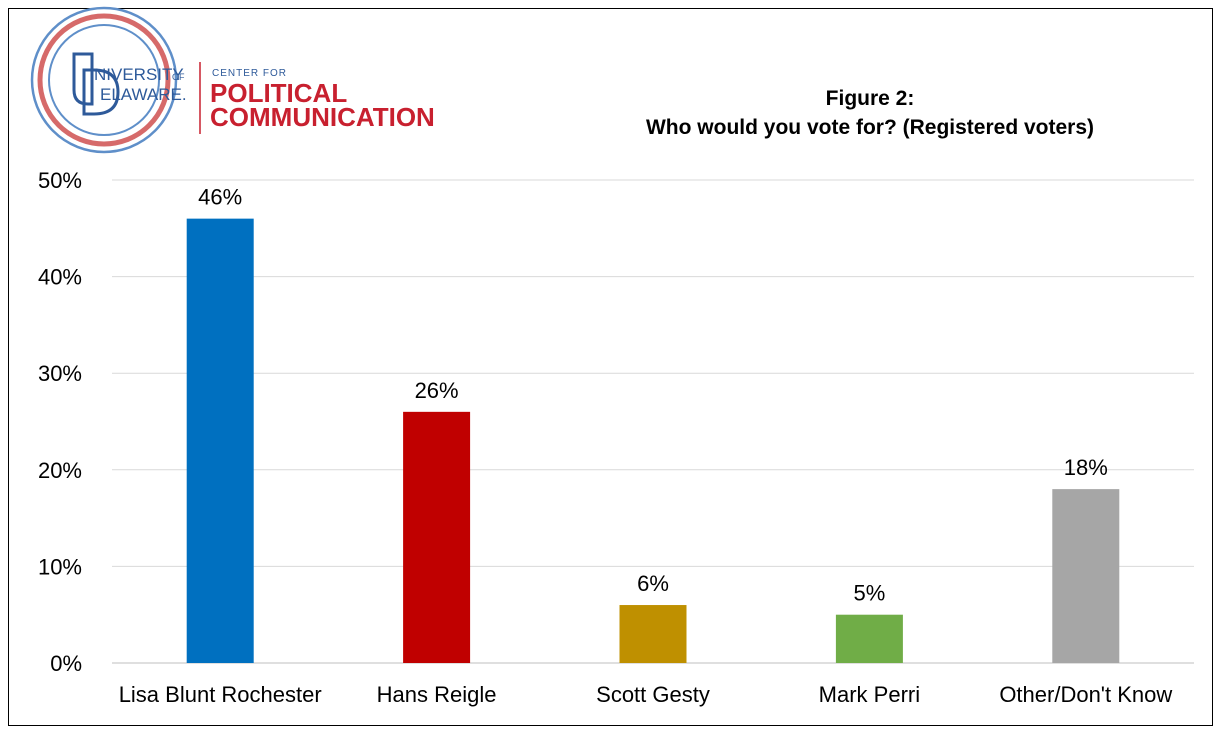  I want to click on category-label: Other/Don't Know, so click(1085, 694).